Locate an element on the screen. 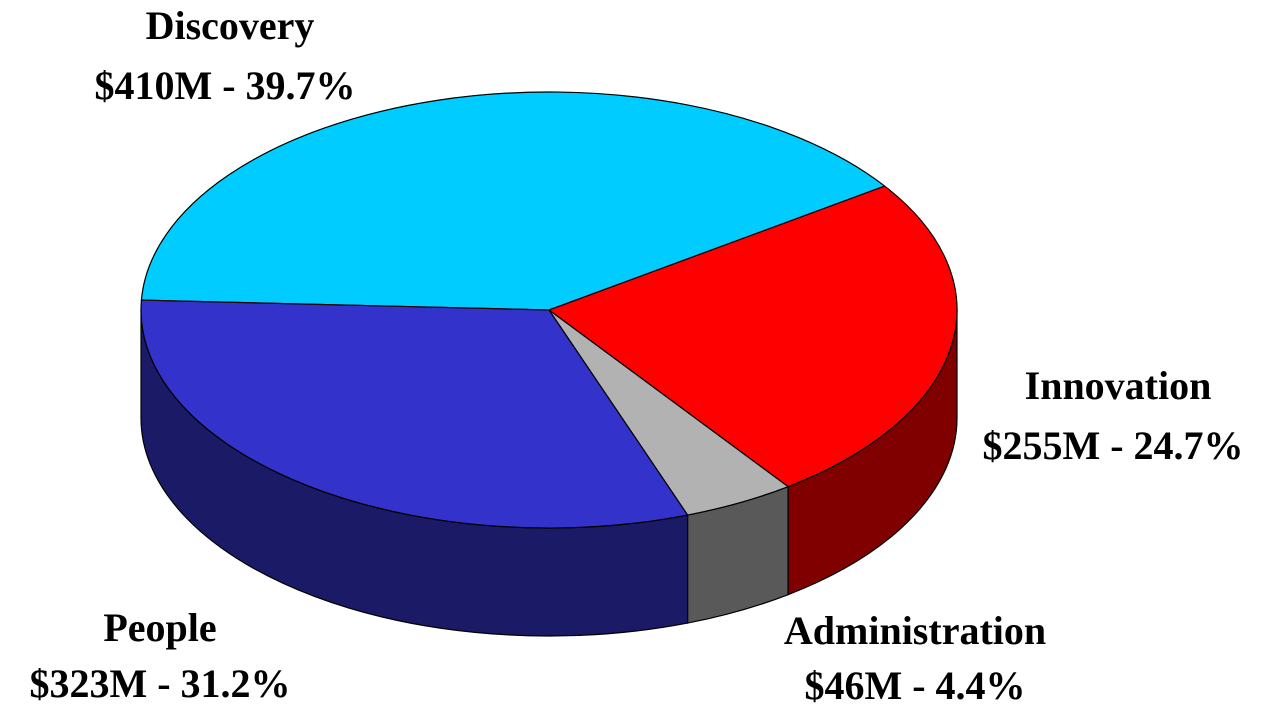  value-label: $255M - 24.7% is located at coordinates (1112, 445).